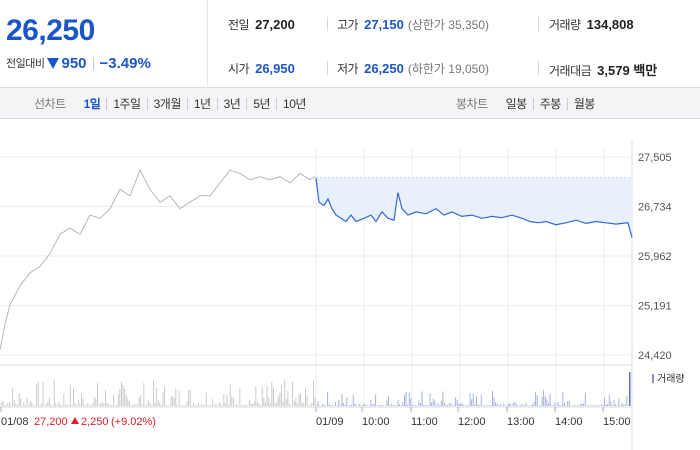  What do you see at coordinates (584, 104) in the screenshot?
I see `tab-candle-period-2: 월봉` at bounding box center [584, 104].